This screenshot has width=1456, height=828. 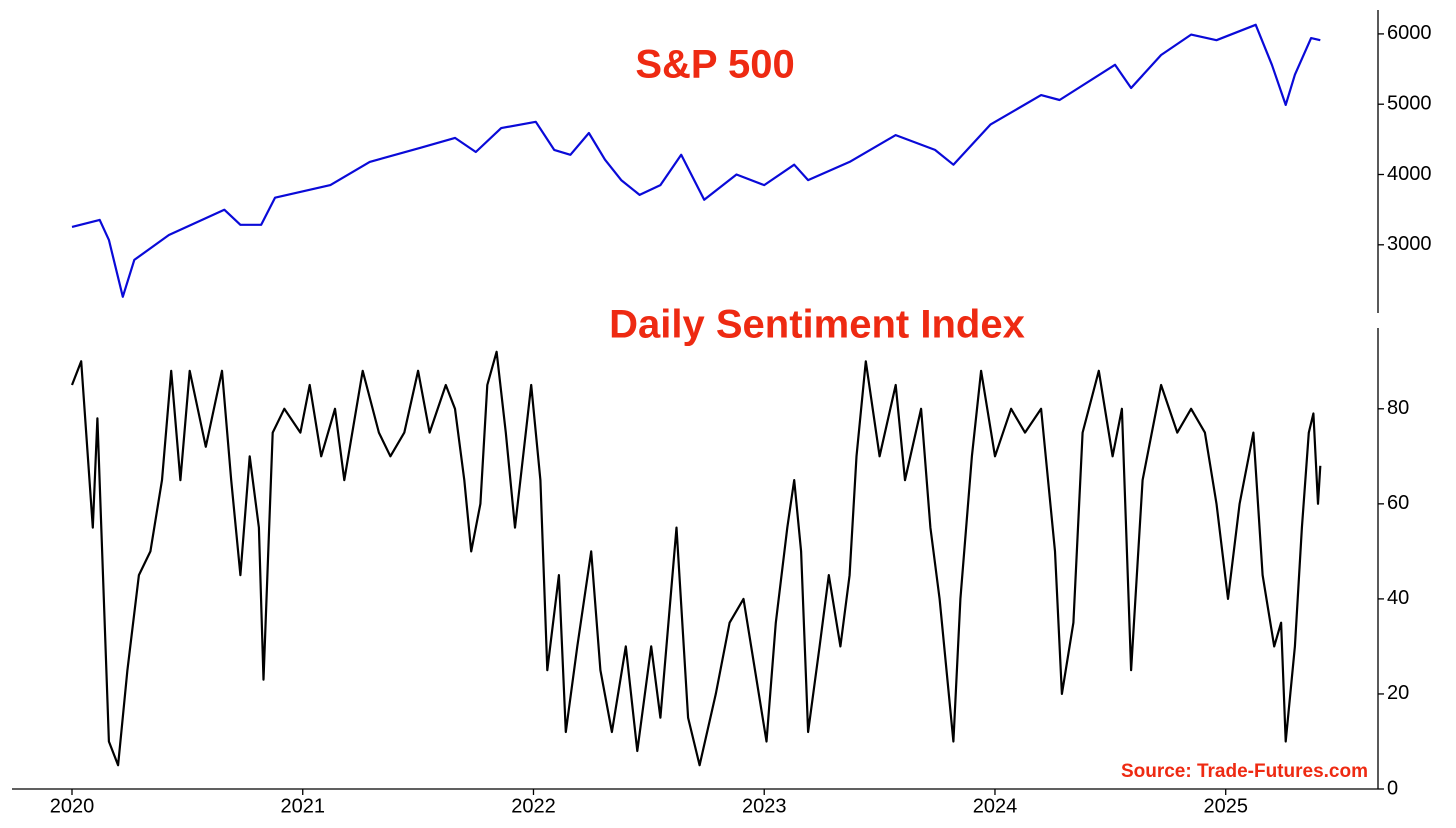 What do you see at coordinates (72, 806) in the screenshot?
I see `x-tick-label: 2020` at bounding box center [72, 806].